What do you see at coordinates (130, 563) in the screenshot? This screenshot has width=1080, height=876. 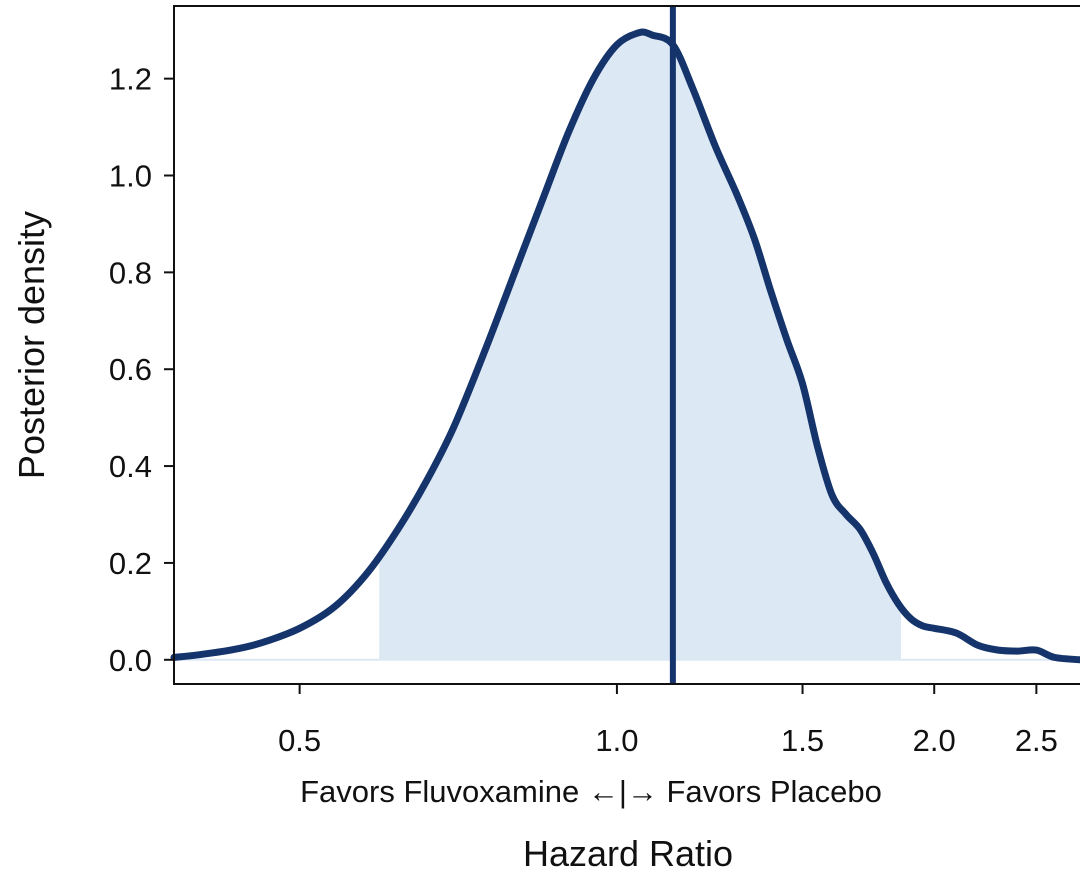 I see `y-tick-label: 0.2` at bounding box center [130, 563].